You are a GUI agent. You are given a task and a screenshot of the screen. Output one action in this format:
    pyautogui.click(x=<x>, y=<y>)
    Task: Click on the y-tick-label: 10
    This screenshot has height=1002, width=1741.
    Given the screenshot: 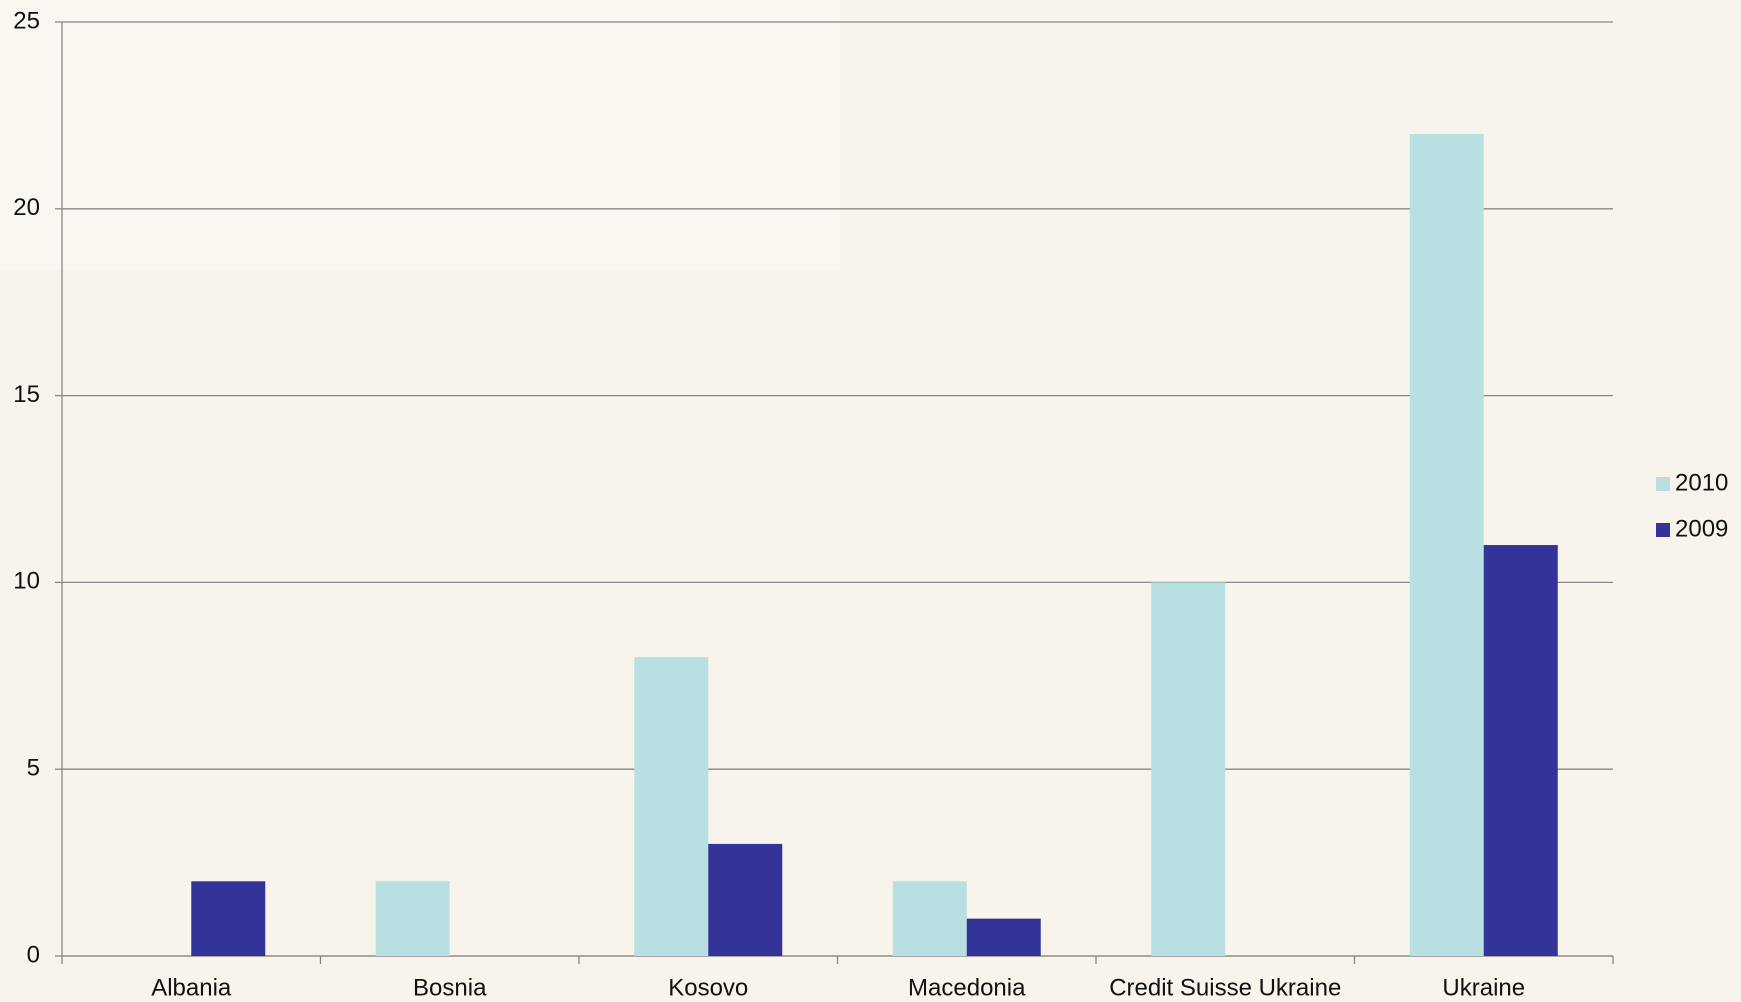 What is the action you would take?
    pyautogui.click(x=26, y=581)
    